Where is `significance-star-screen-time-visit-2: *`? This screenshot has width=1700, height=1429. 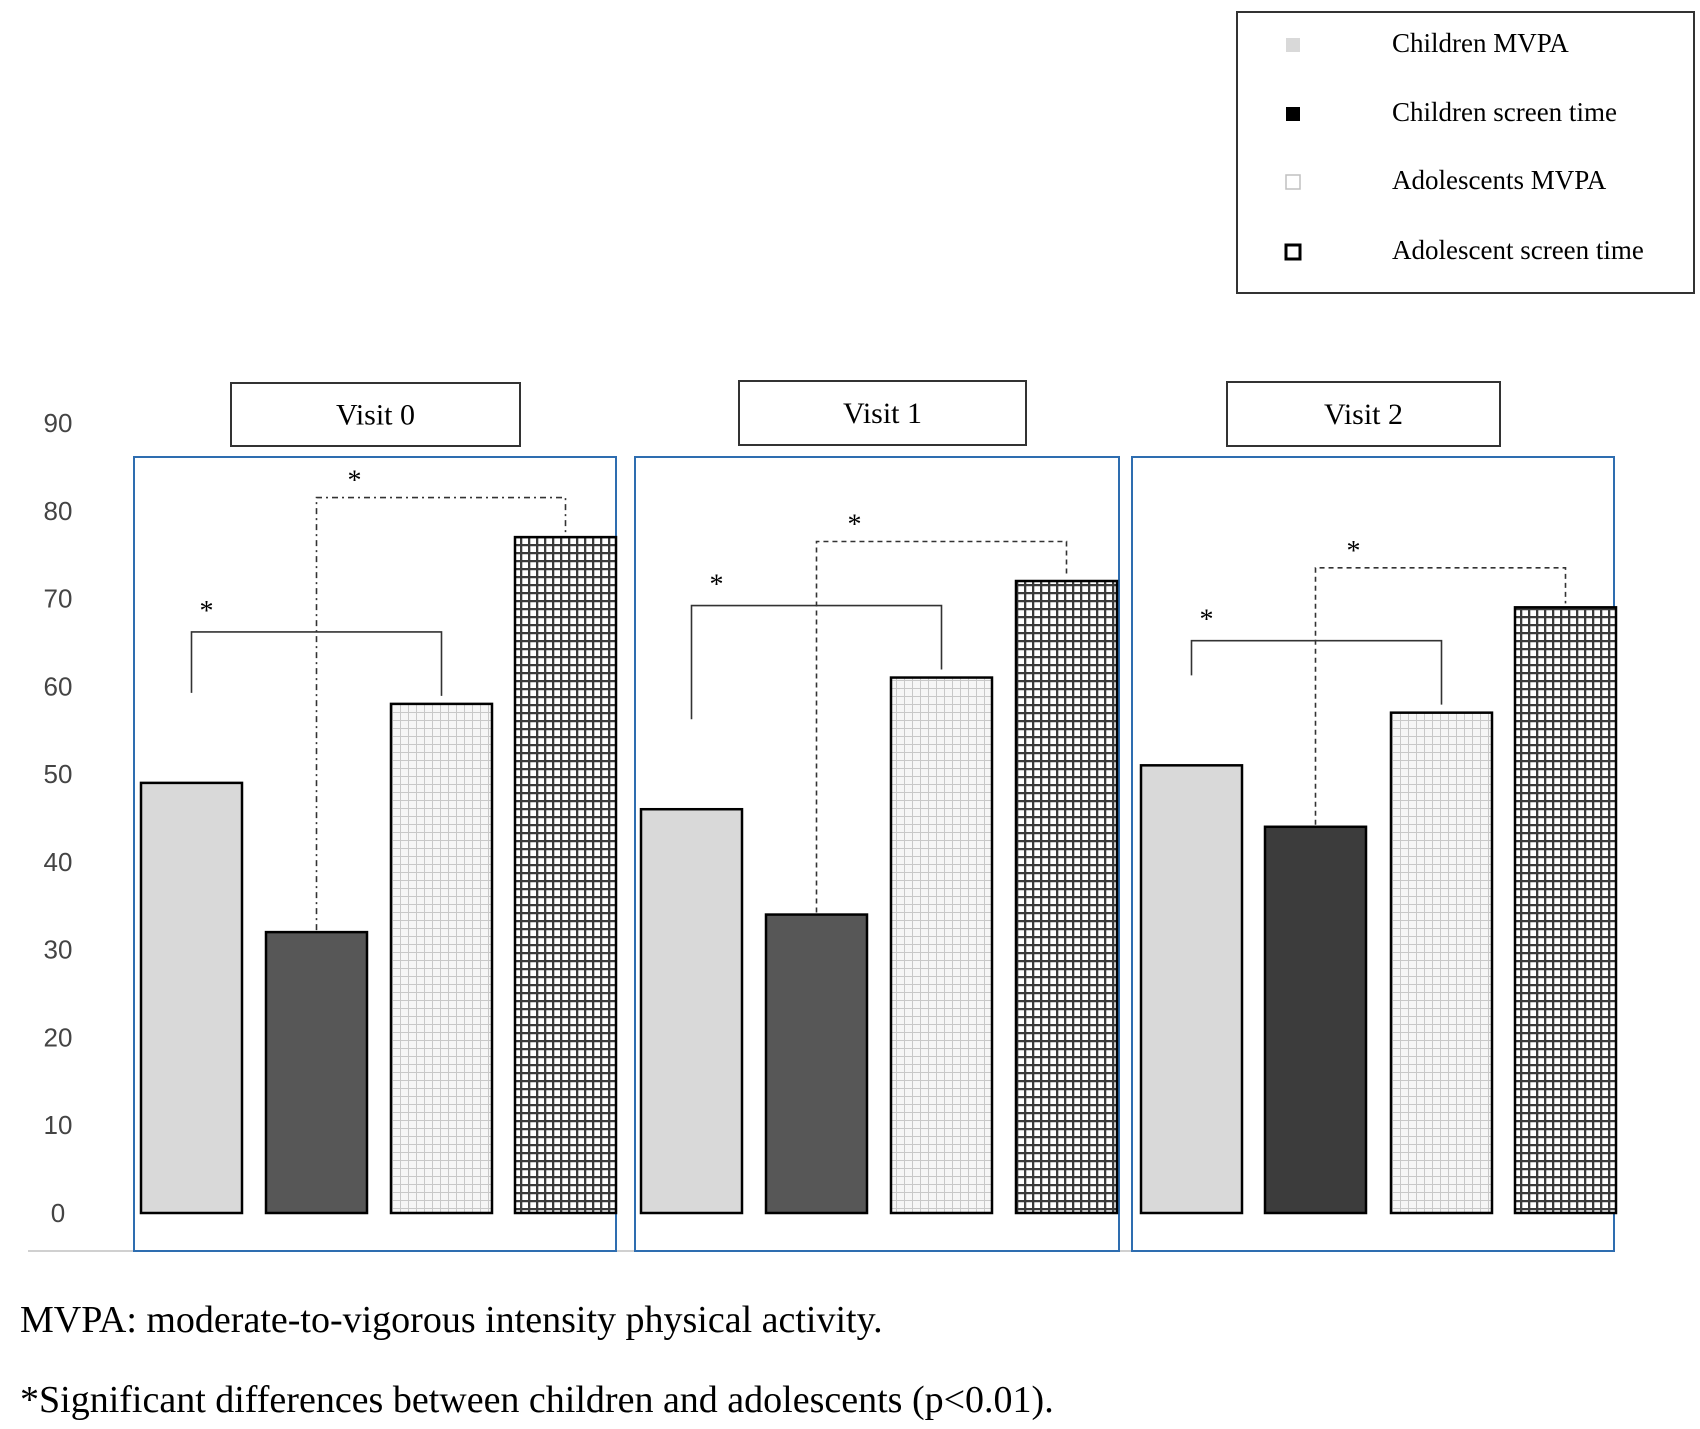
significance-star-screen-time-visit-2: * is located at coordinates (1354, 551).